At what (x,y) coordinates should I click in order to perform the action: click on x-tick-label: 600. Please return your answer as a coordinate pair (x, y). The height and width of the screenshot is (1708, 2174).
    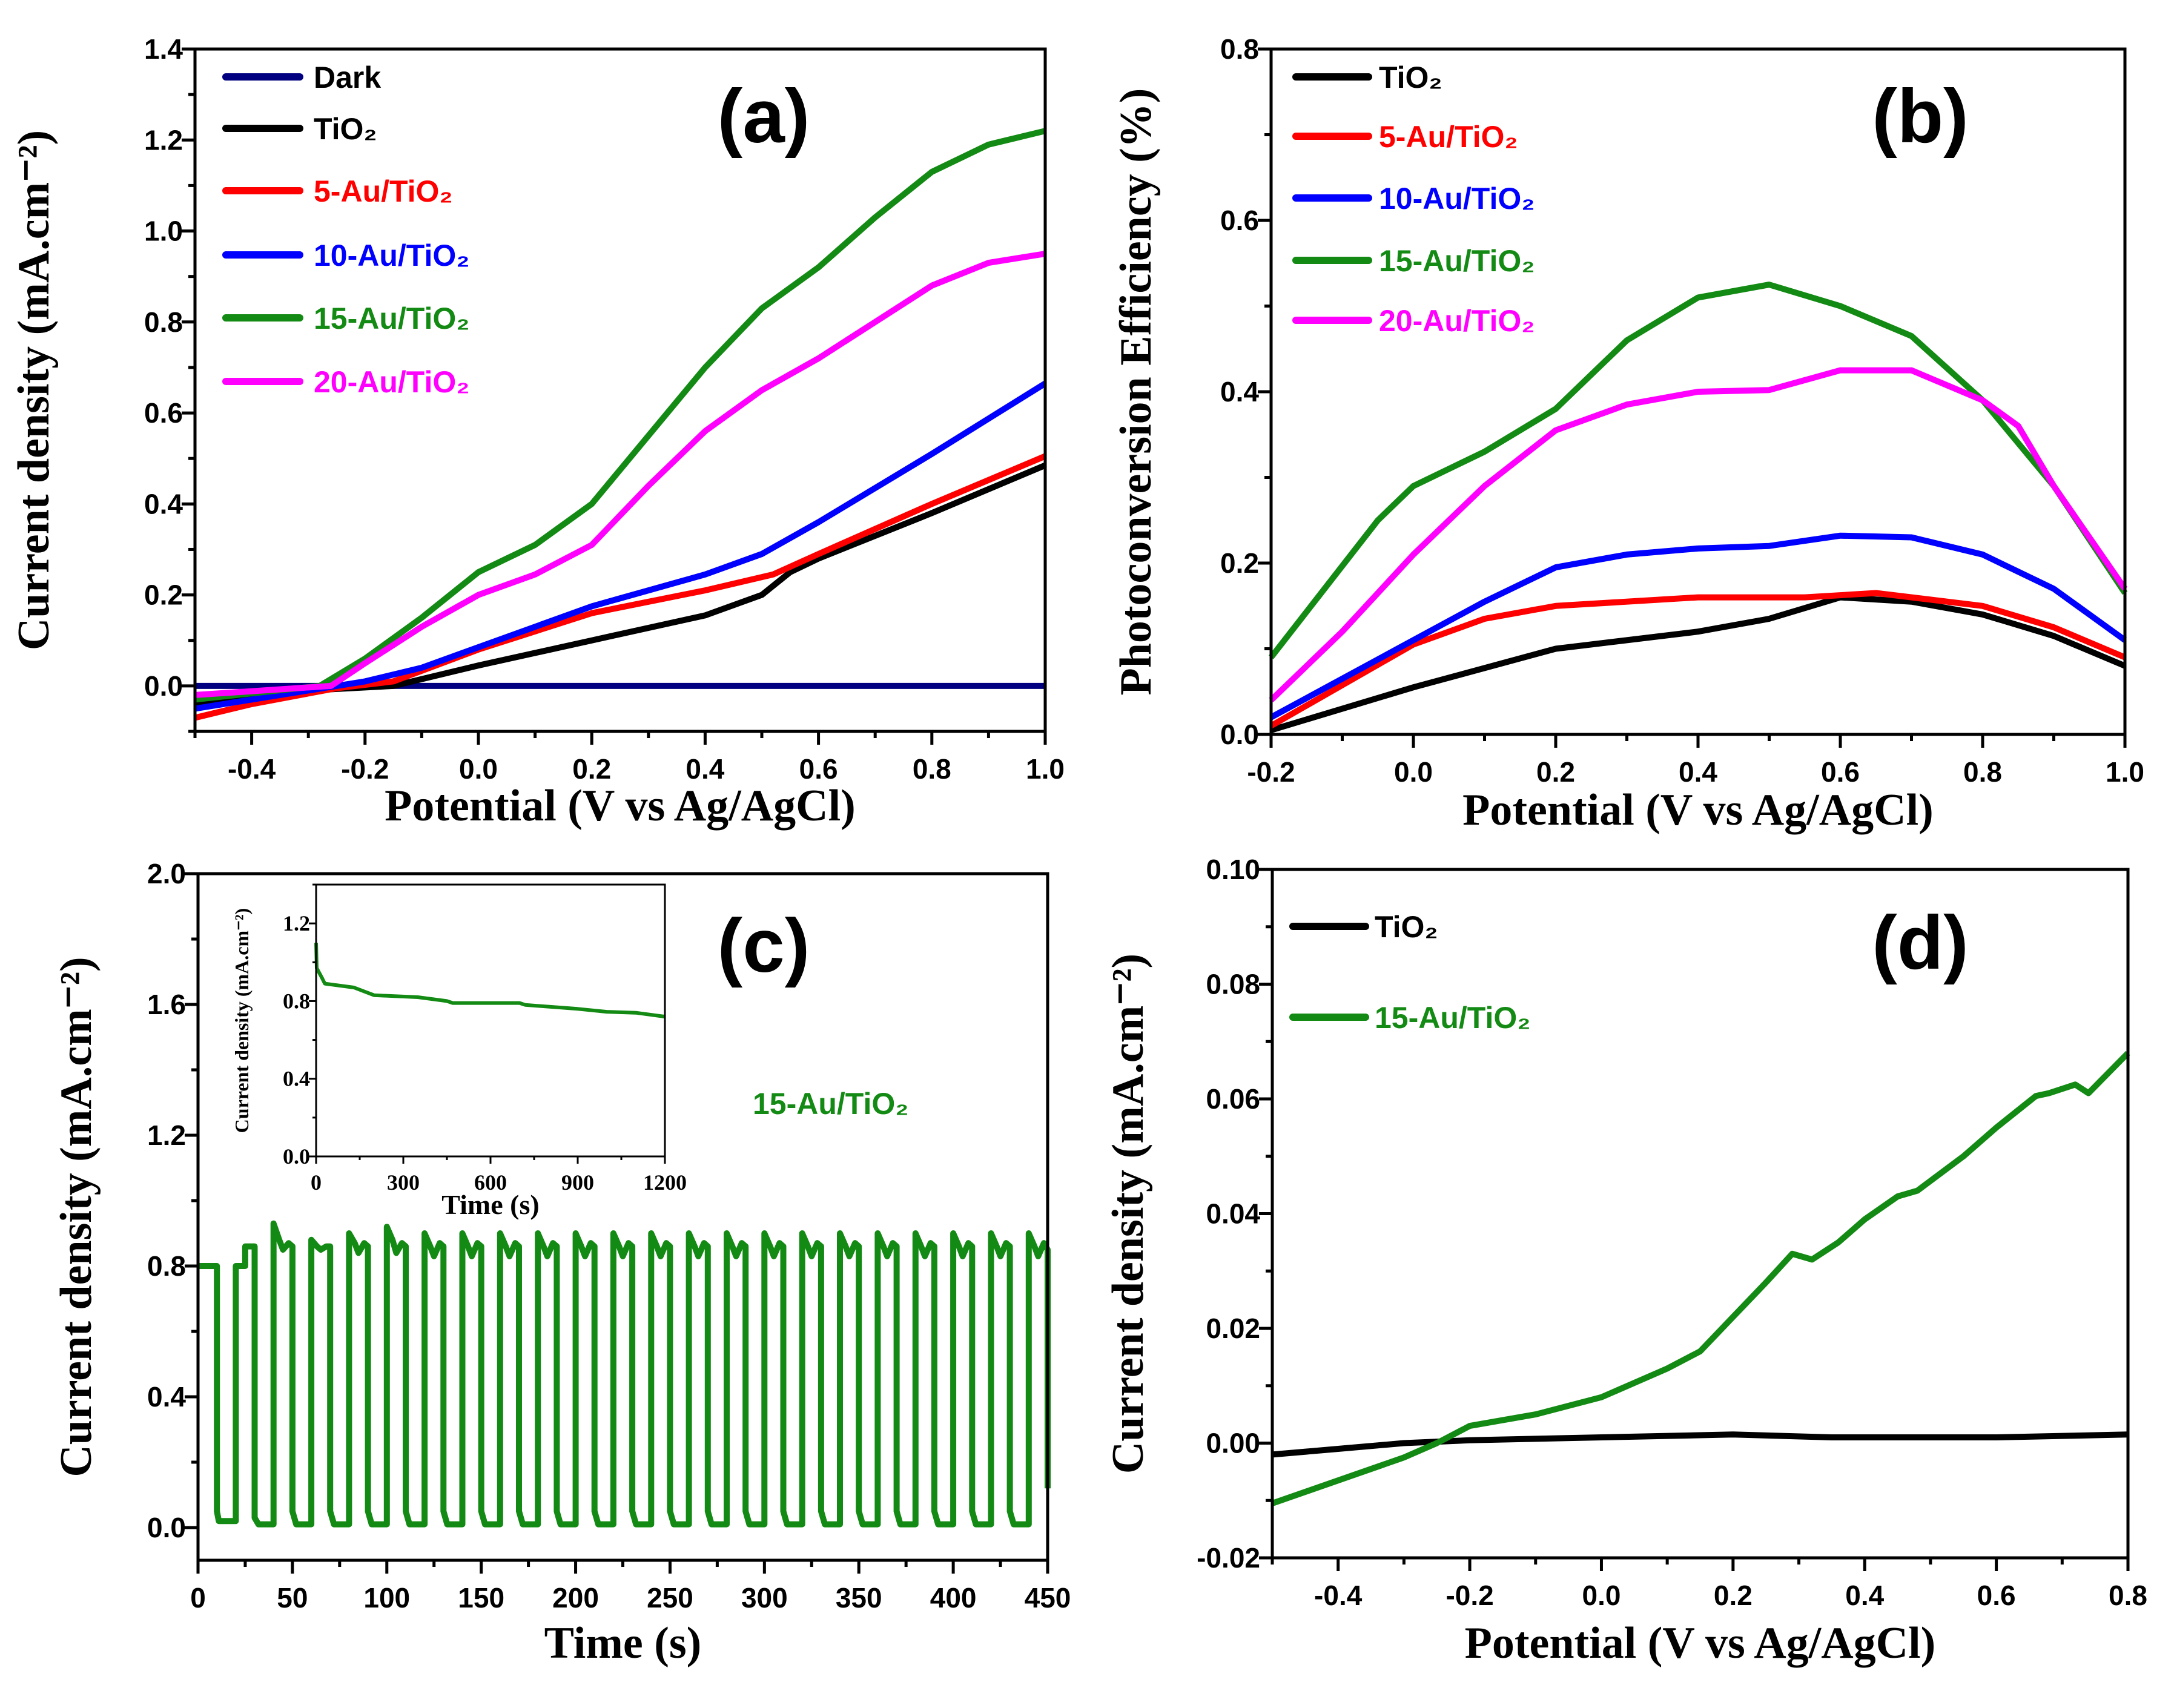
    Looking at the image, I should click on (490, 1182).